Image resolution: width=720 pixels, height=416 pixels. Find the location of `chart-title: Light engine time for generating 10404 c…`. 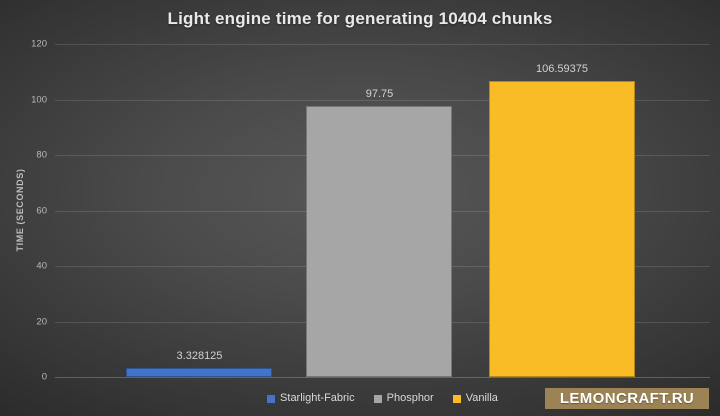

chart-title: Light engine time for generating 10404 c… is located at coordinates (360, 18).